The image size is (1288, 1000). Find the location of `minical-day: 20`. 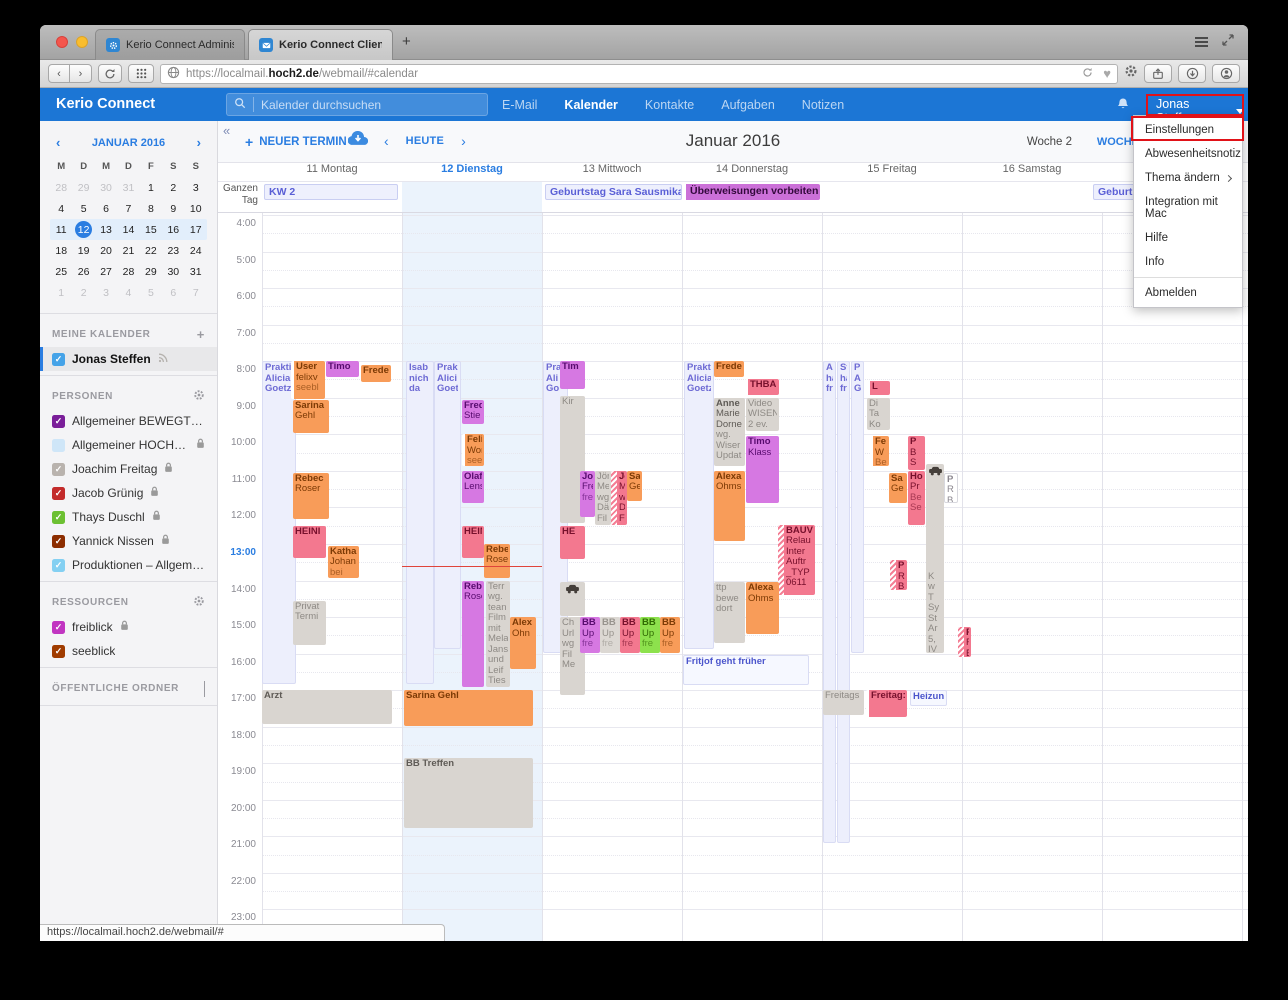

minical-day: 20 is located at coordinates (106, 250).